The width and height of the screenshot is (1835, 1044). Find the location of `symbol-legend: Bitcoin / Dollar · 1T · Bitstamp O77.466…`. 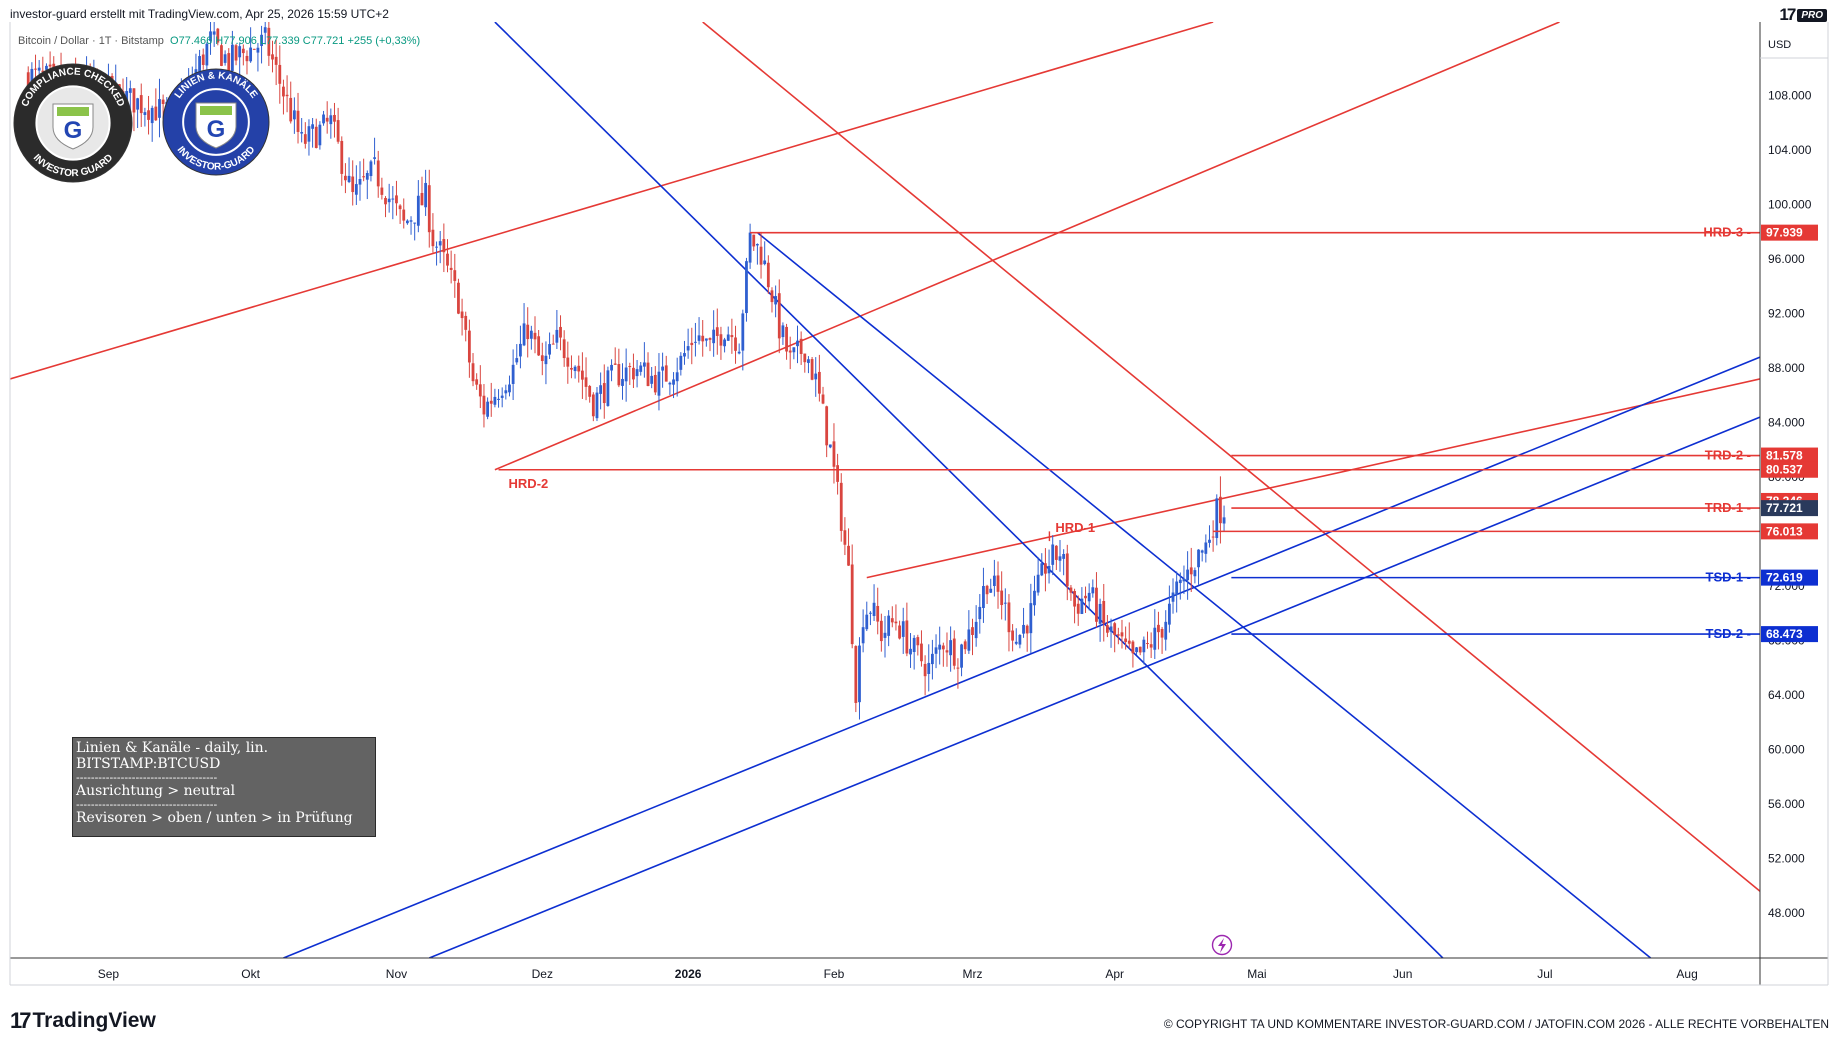

symbol-legend: Bitcoin / Dollar · 1T · Bitstamp O77.466… is located at coordinates (219, 41).